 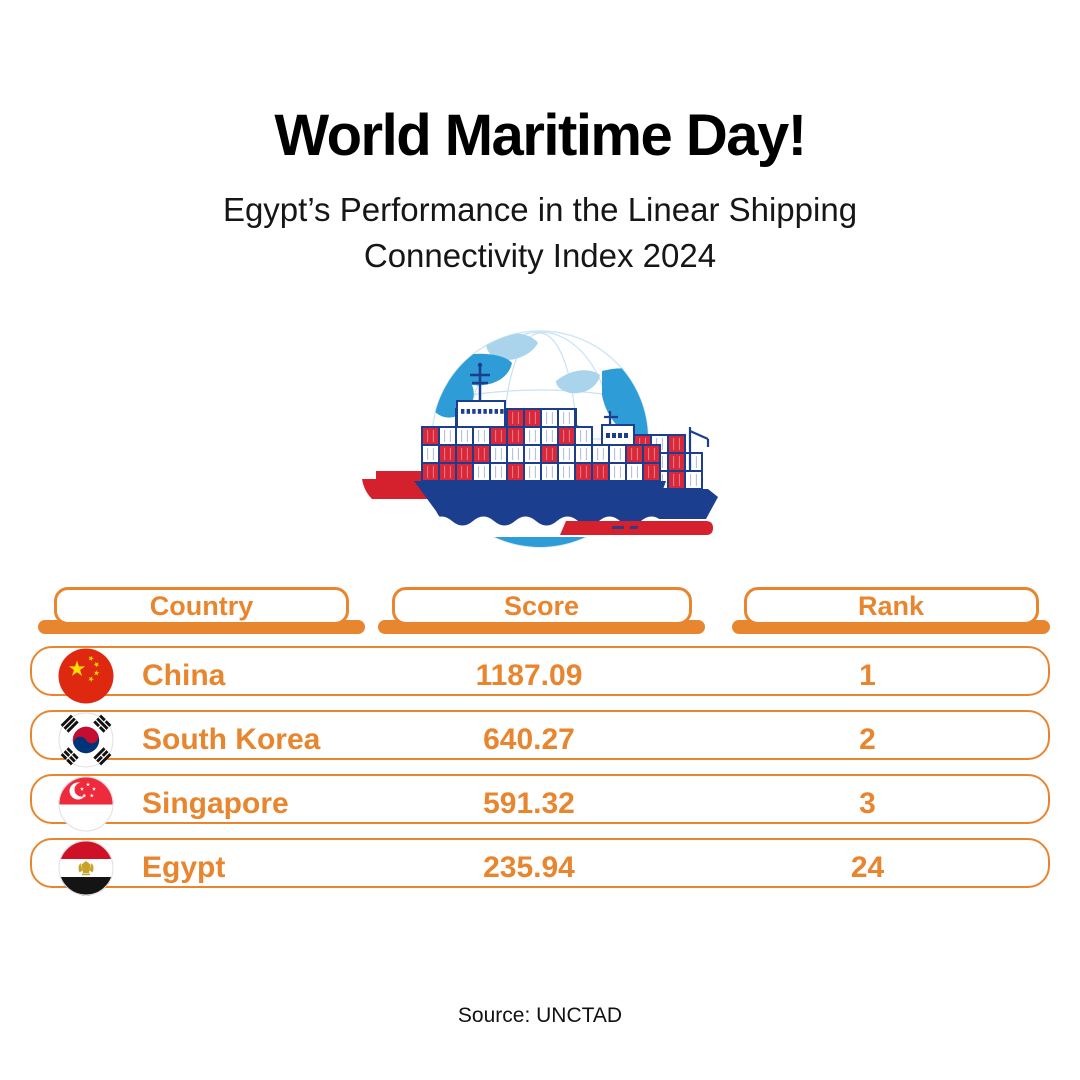 I want to click on table-header-row: Country Score Rank, so click(x=544, y=611).